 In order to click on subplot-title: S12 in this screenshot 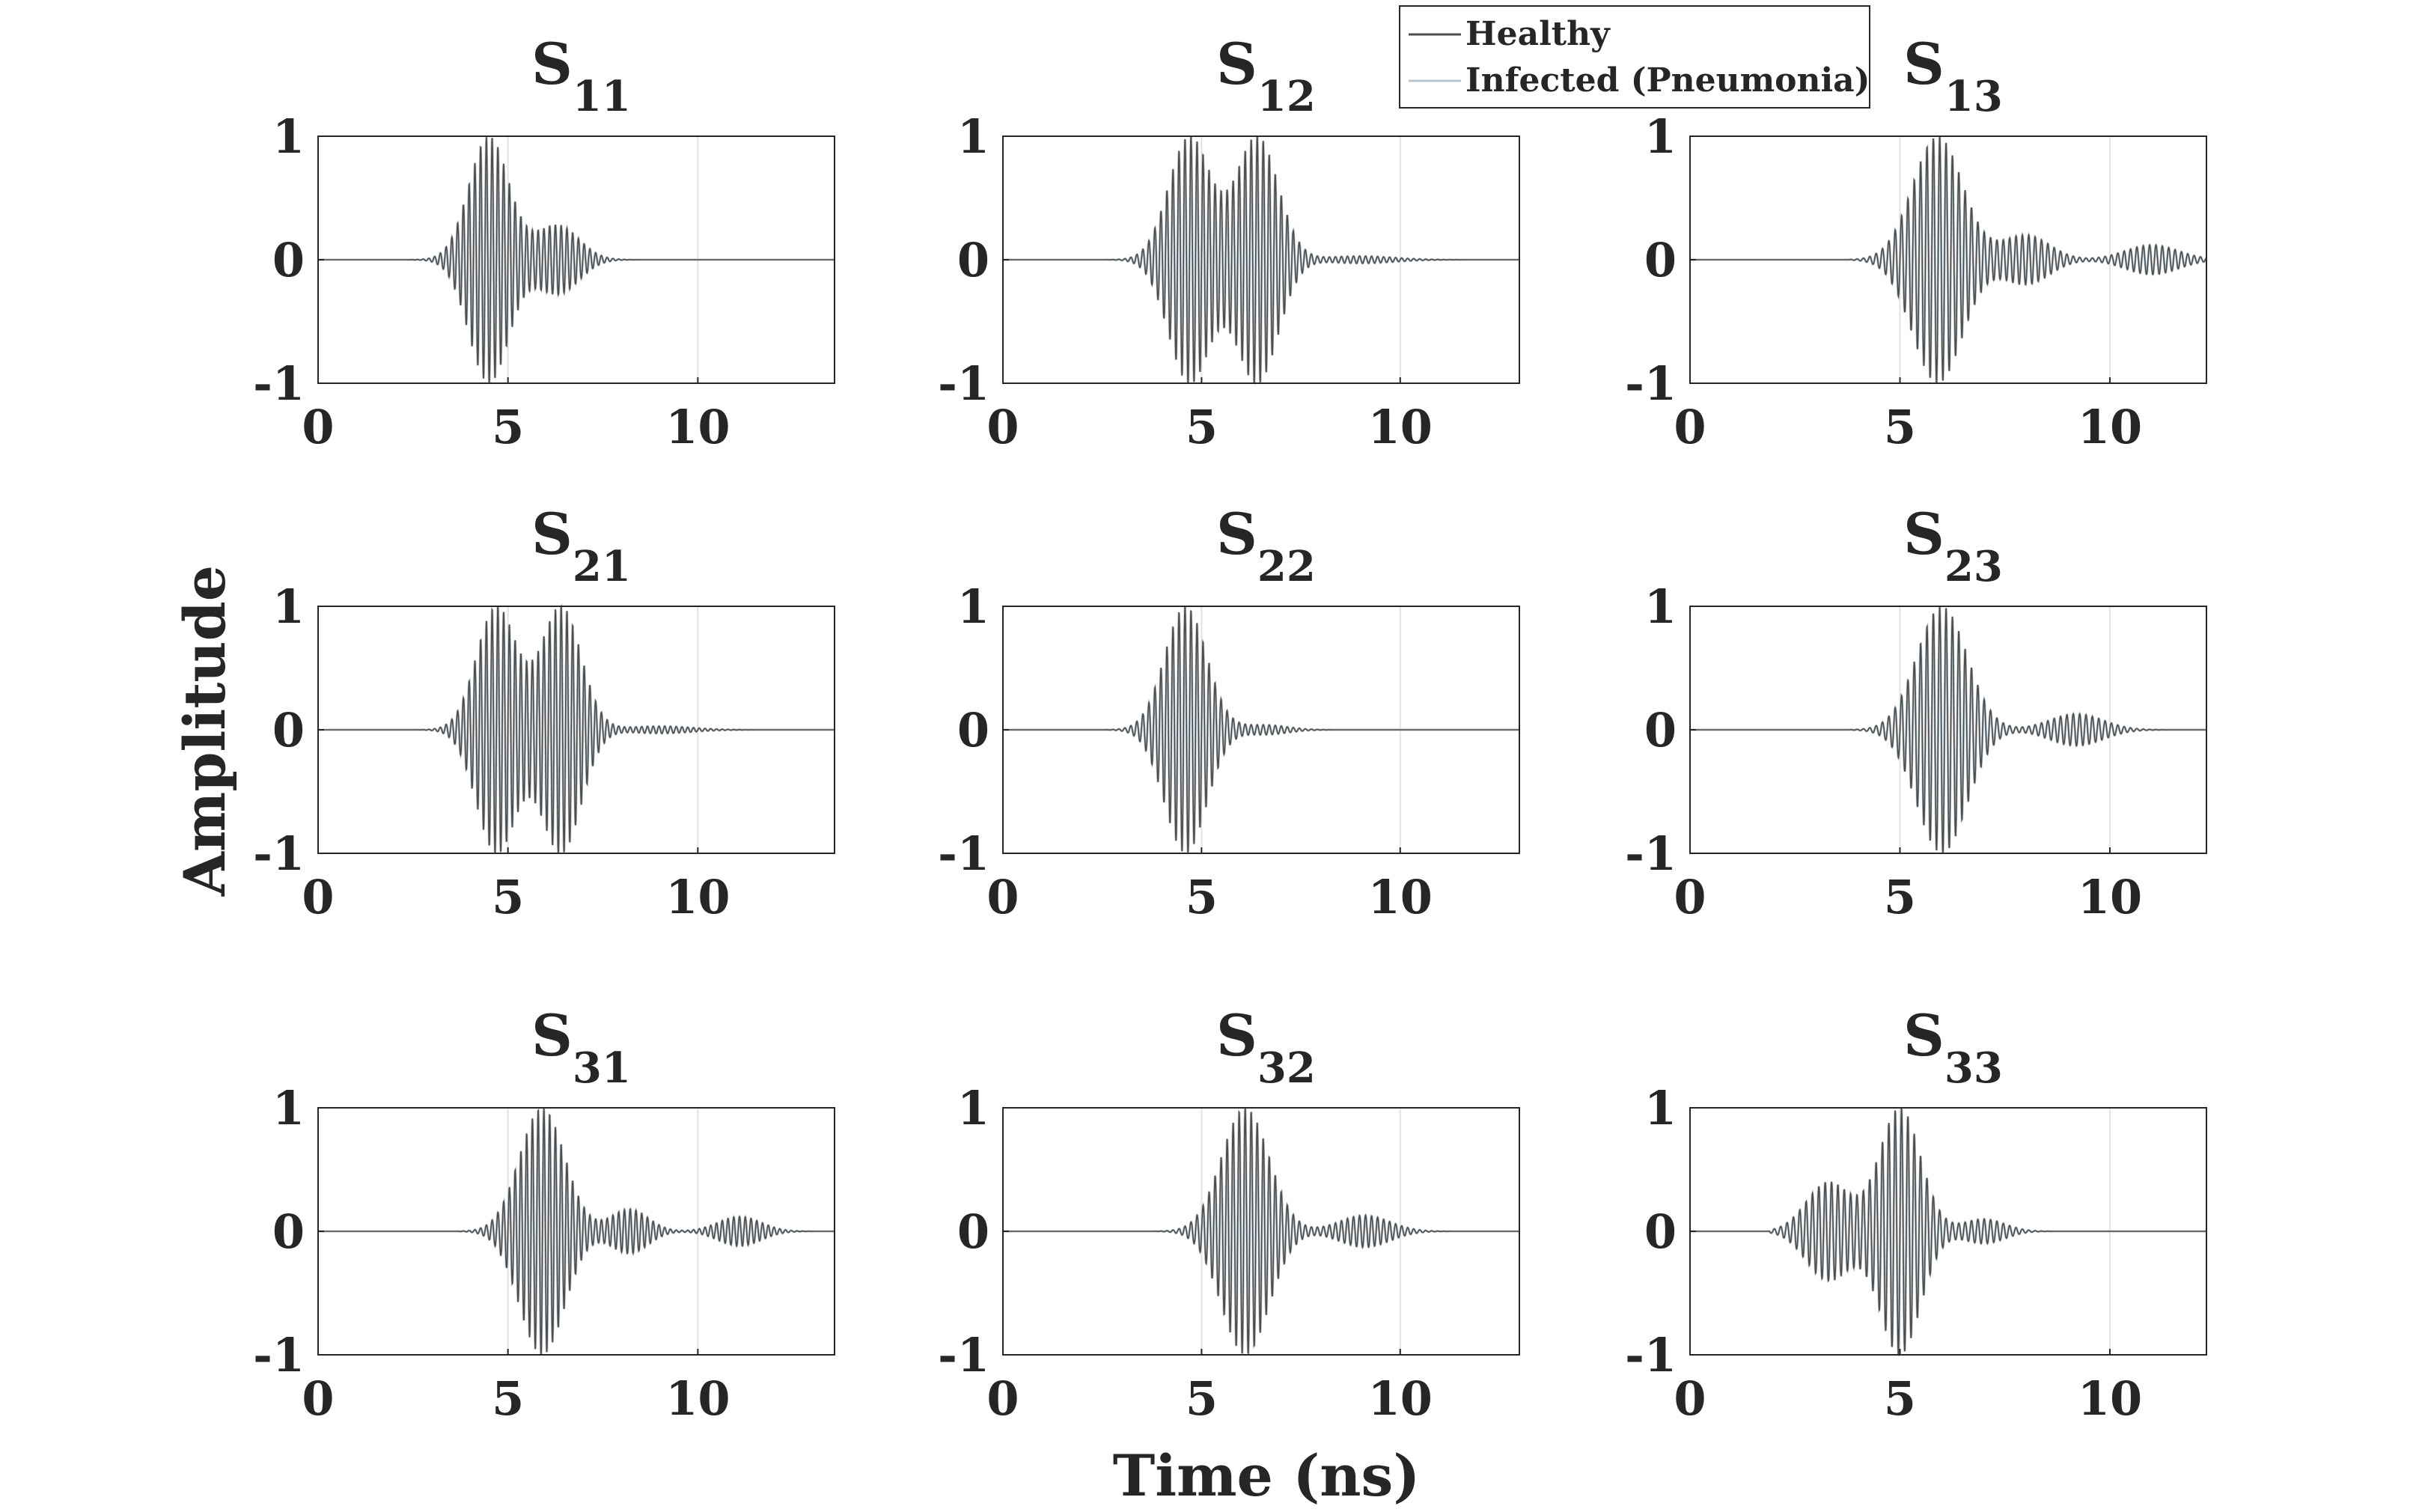, I will do `click(1266, 76)`.